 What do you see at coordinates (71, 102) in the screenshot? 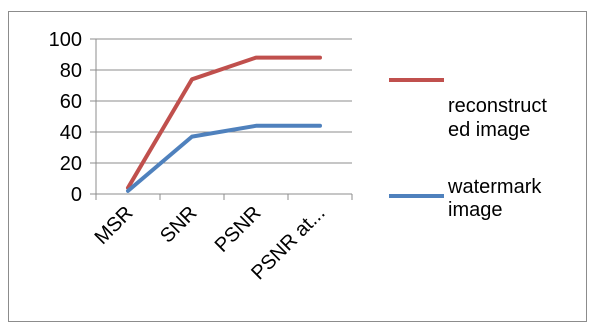
I see `y-tick-label: 60` at bounding box center [71, 102].